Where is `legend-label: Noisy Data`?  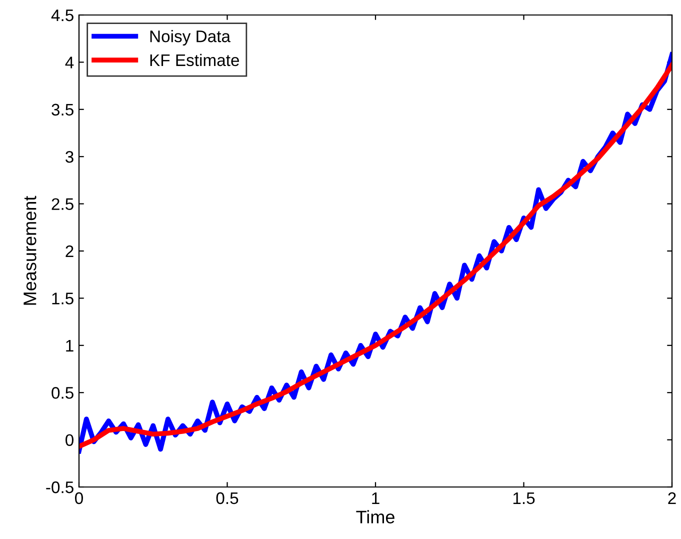 legend-label: Noisy Data is located at coordinates (190, 38).